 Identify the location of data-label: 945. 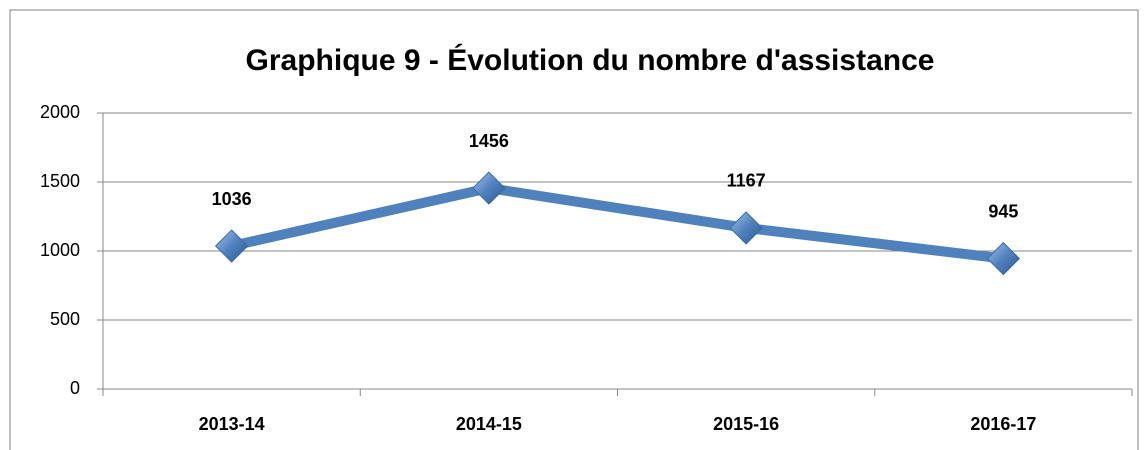
(1003, 211).